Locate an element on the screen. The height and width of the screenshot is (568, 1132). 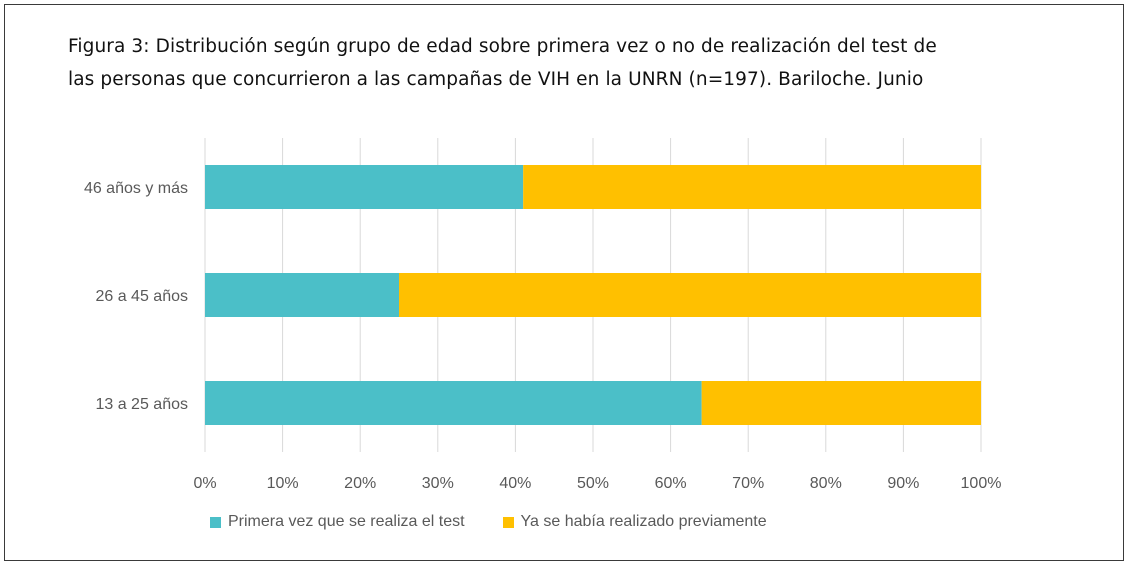
legend-swatch-previously is located at coordinates (508, 522).